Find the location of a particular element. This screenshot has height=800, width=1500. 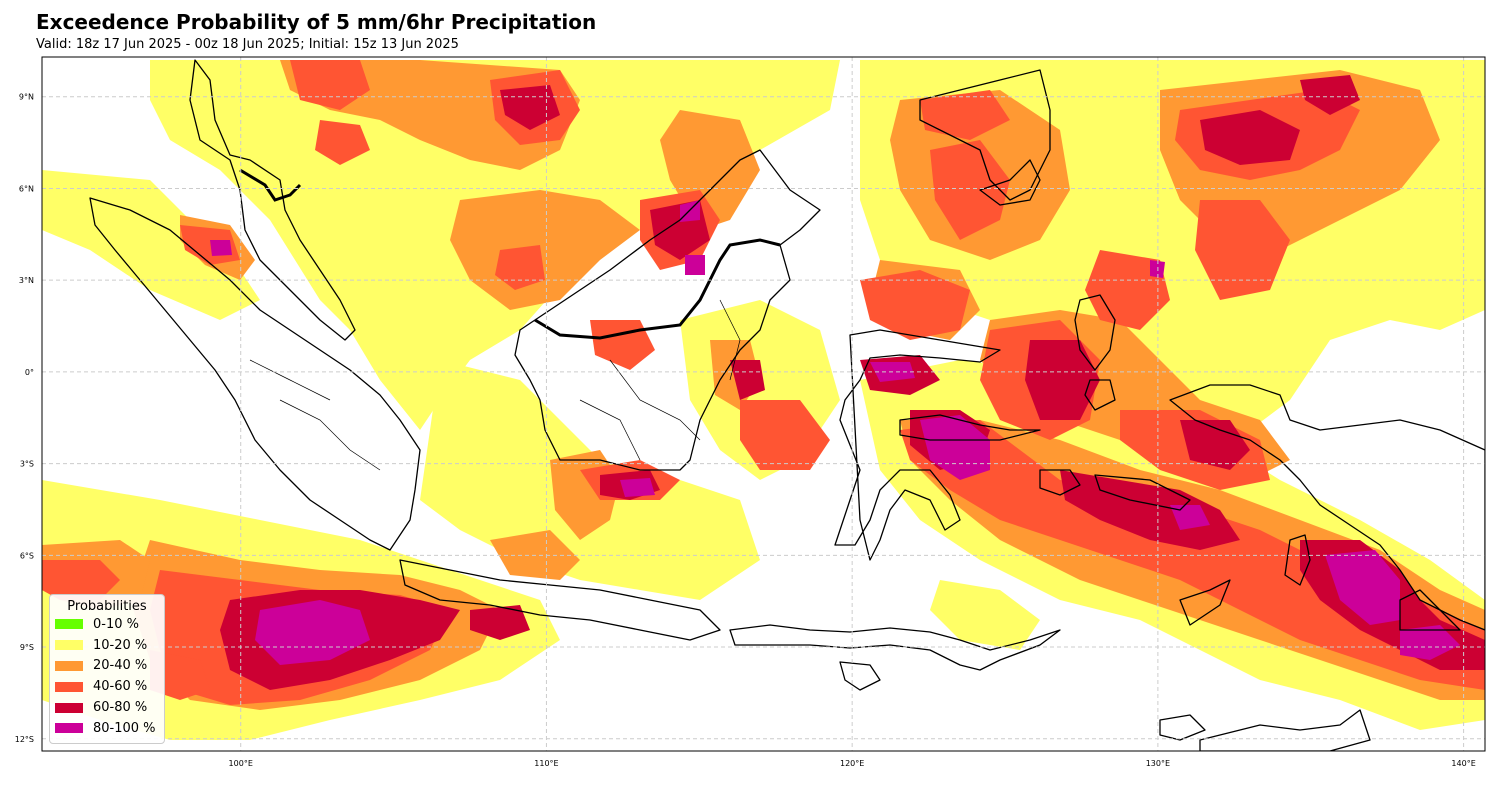

lon-tick-label: 100°E is located at coordinates (241, 763).